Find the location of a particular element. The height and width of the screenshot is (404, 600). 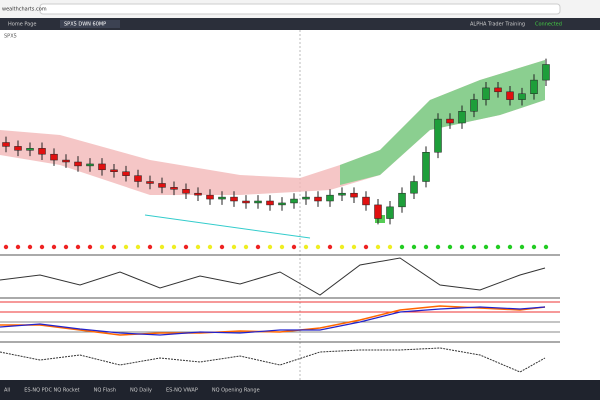

status: ALPHA Trader Training is located at coordinates (497, 25).